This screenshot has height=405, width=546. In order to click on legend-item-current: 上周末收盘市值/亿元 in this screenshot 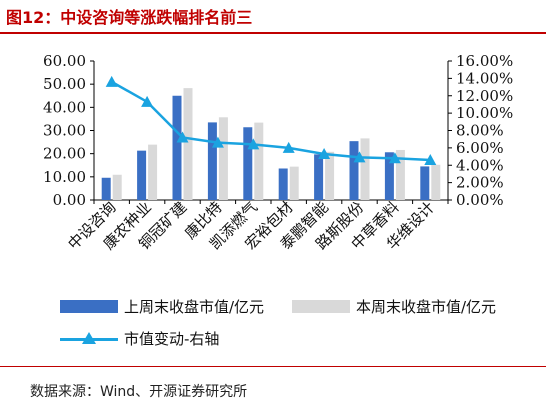, I will do `click(162, 306)`.